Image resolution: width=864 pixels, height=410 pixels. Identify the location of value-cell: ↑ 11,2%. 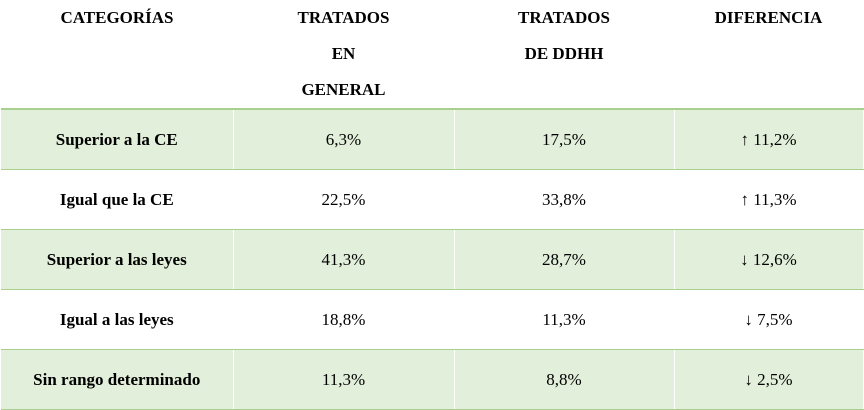
(769, 139).